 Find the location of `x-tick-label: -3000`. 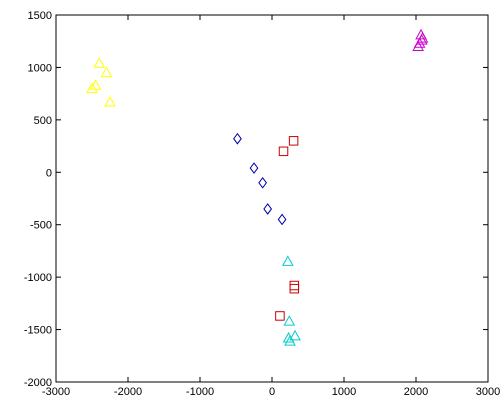

x-tick-label: -3000 is located at coordinates (56, 392).